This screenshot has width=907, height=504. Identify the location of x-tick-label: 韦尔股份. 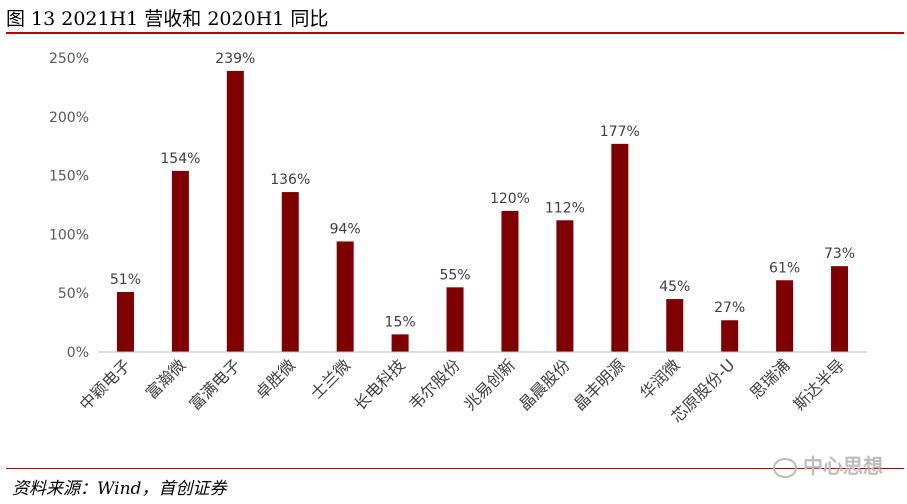
(434, 384).